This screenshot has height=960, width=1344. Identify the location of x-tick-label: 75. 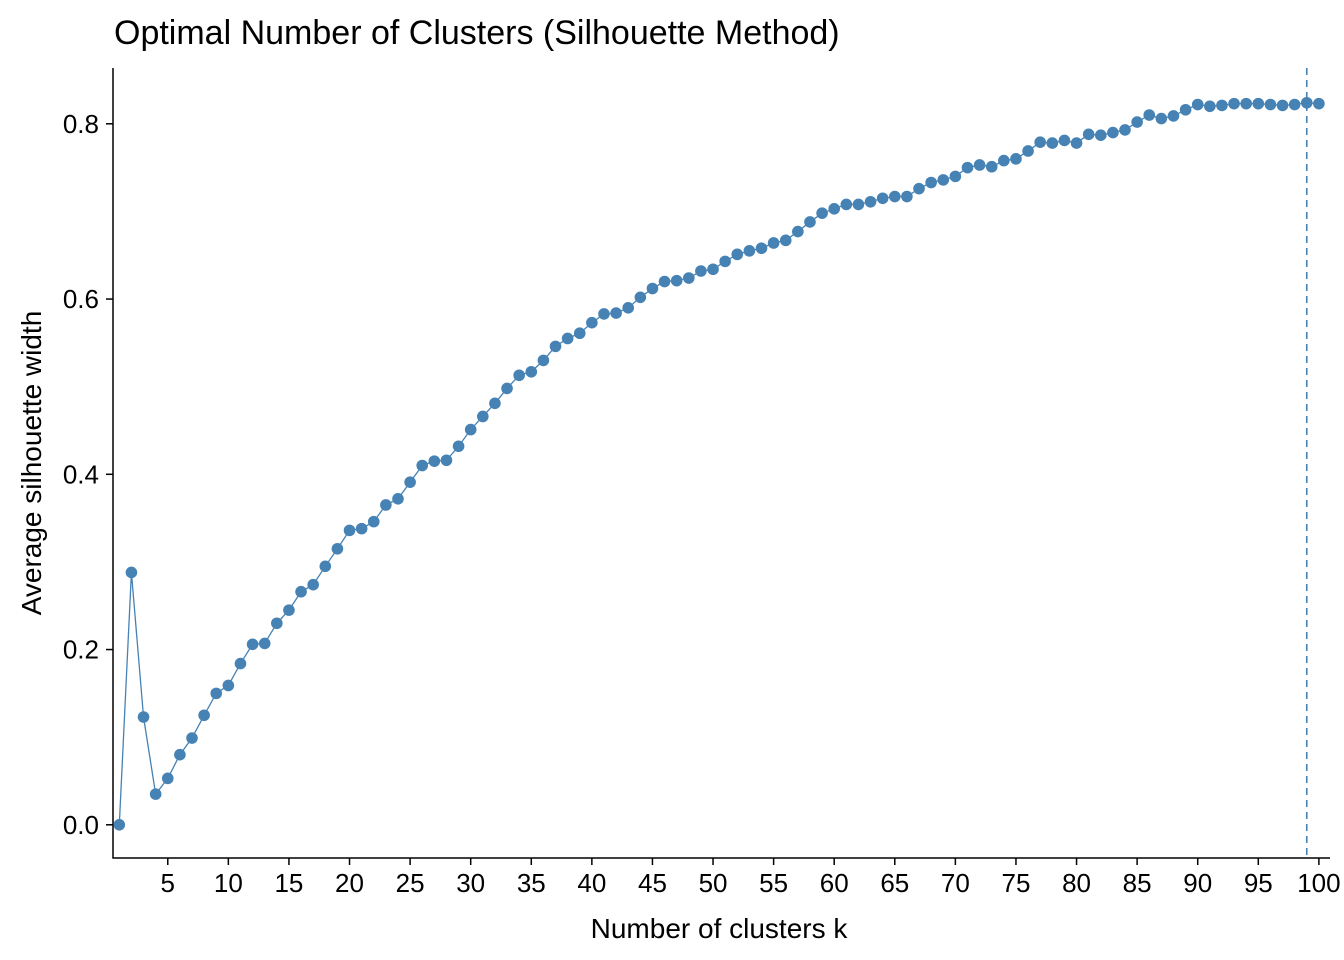
(1015, 883).